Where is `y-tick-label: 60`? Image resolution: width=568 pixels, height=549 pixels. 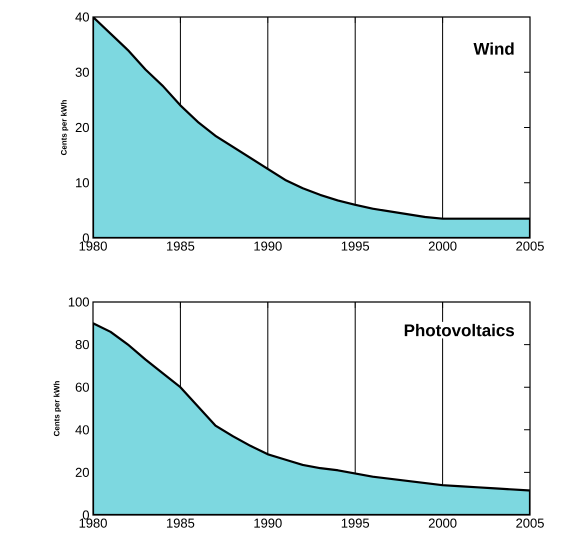
y-tick-label: 60 is located at coordinates (82, 387).